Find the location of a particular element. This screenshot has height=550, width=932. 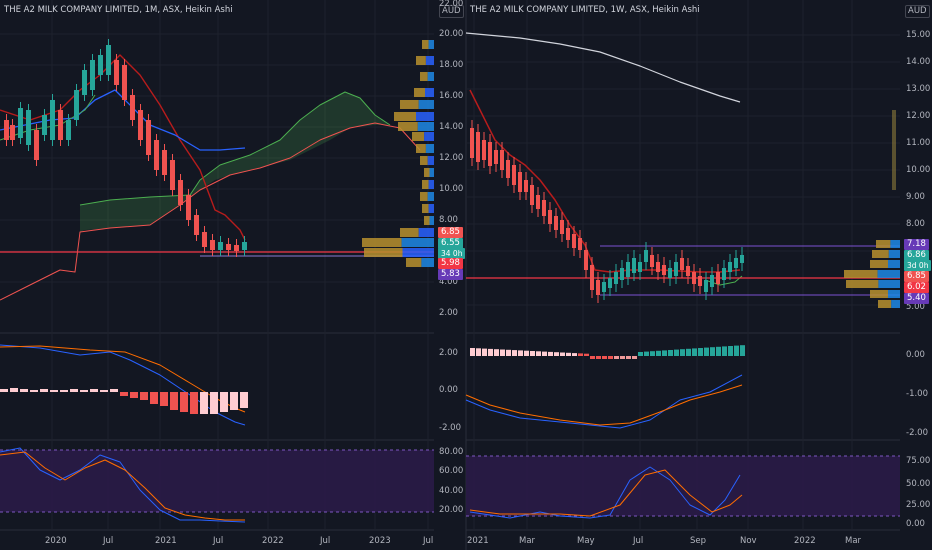

right-price-tick: 15.00 is located at coordinates (918, 35).